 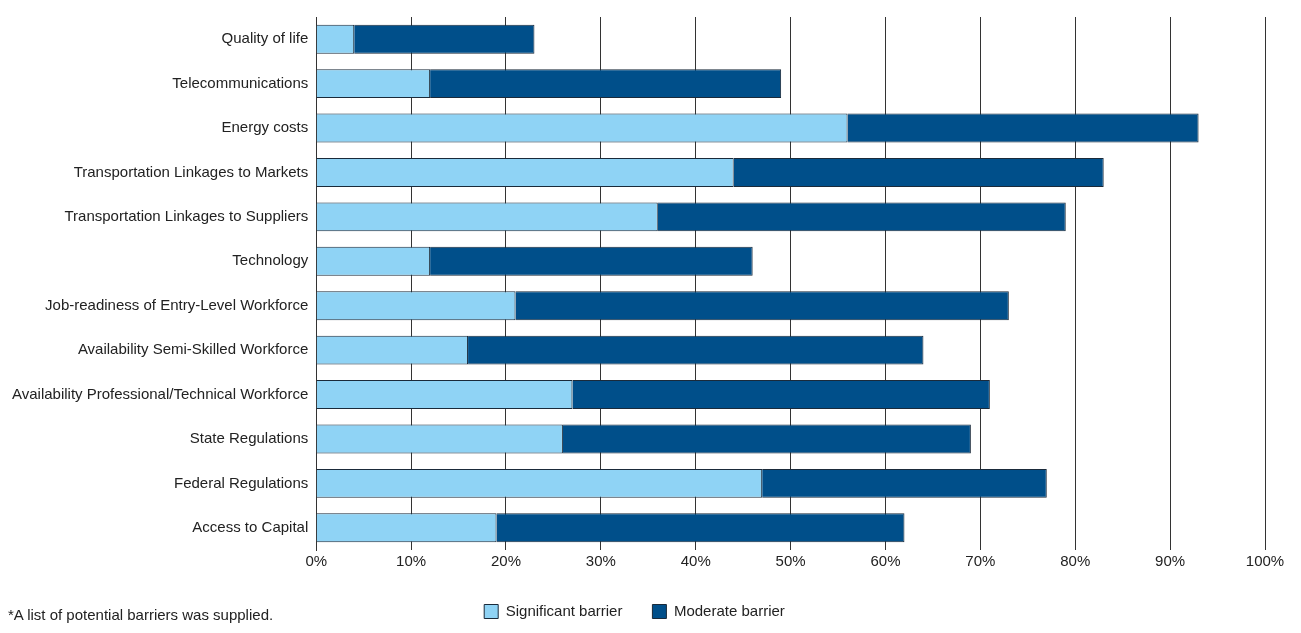 I want to click on y-tick-label: Access to Capital, so click(x=250, y=526).